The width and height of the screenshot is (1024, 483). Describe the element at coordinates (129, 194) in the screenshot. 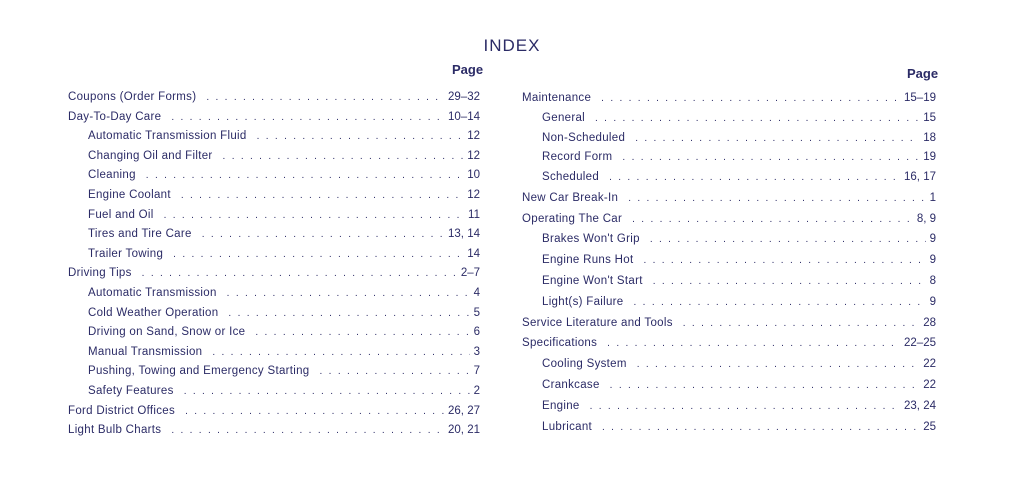

I see `entry-label: Engine Coolant` at that location.